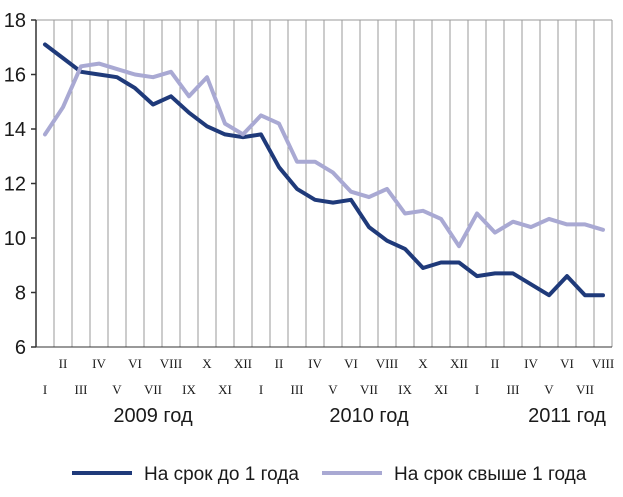 This screenshot has height=497, width=623. I want to click on year-label: 2009 год, so click(153, 416).